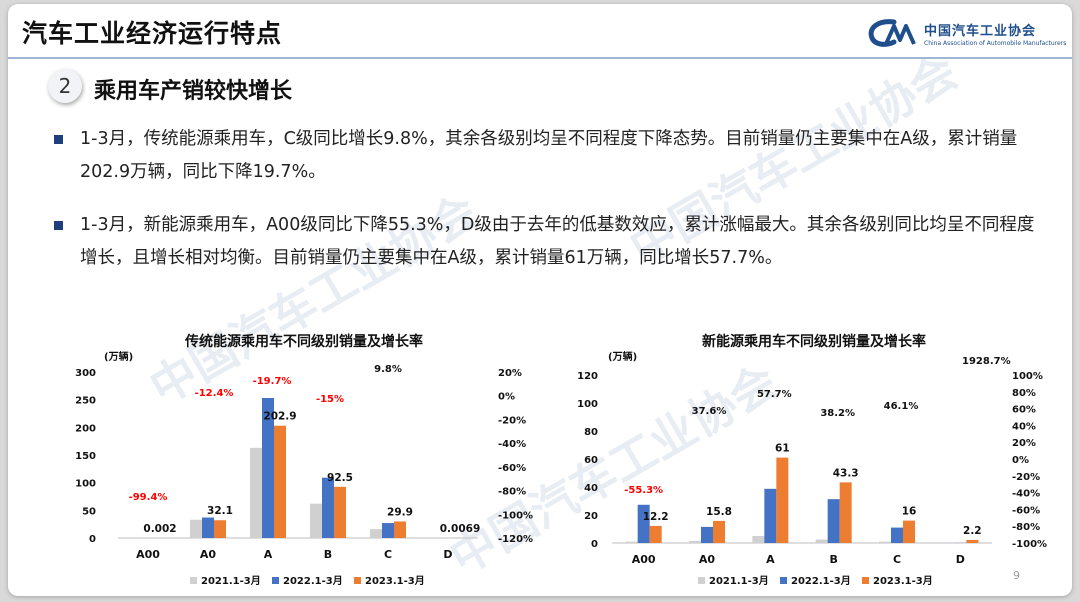 The width and height of the screenshot is (1080, 602). What do you see at coordinates (303, 341) in the screenshot?
I see `chart-title: 传统能源乘用车不同级别销量及增长率` at bounding box center [303, 341].